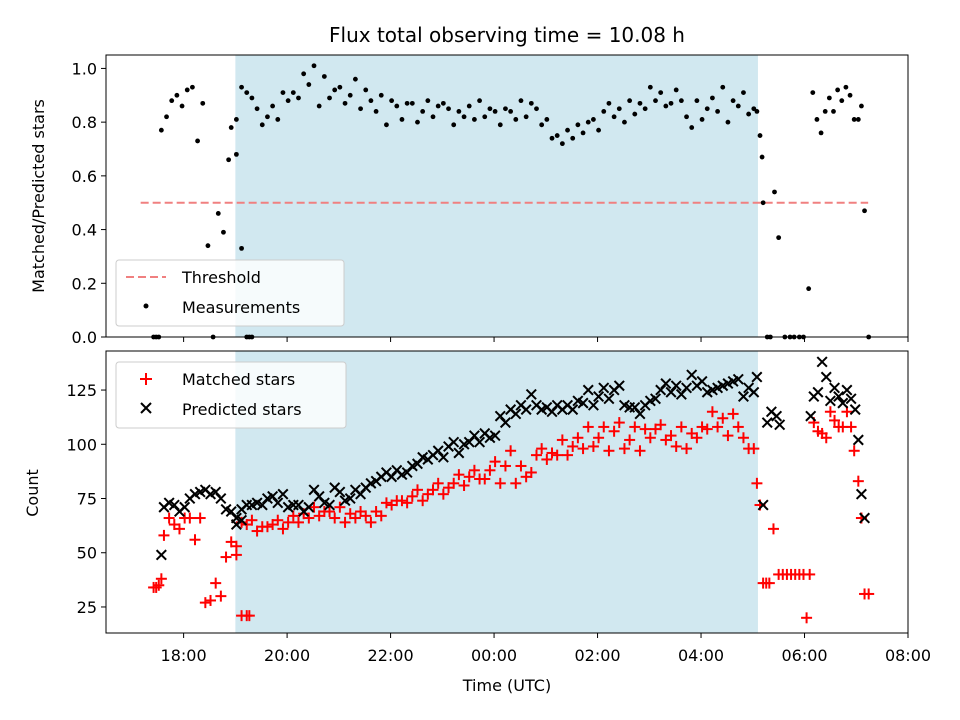 The image size is (960, 720). I want to click on y-tick-label: 0.6, so click(84, 176).